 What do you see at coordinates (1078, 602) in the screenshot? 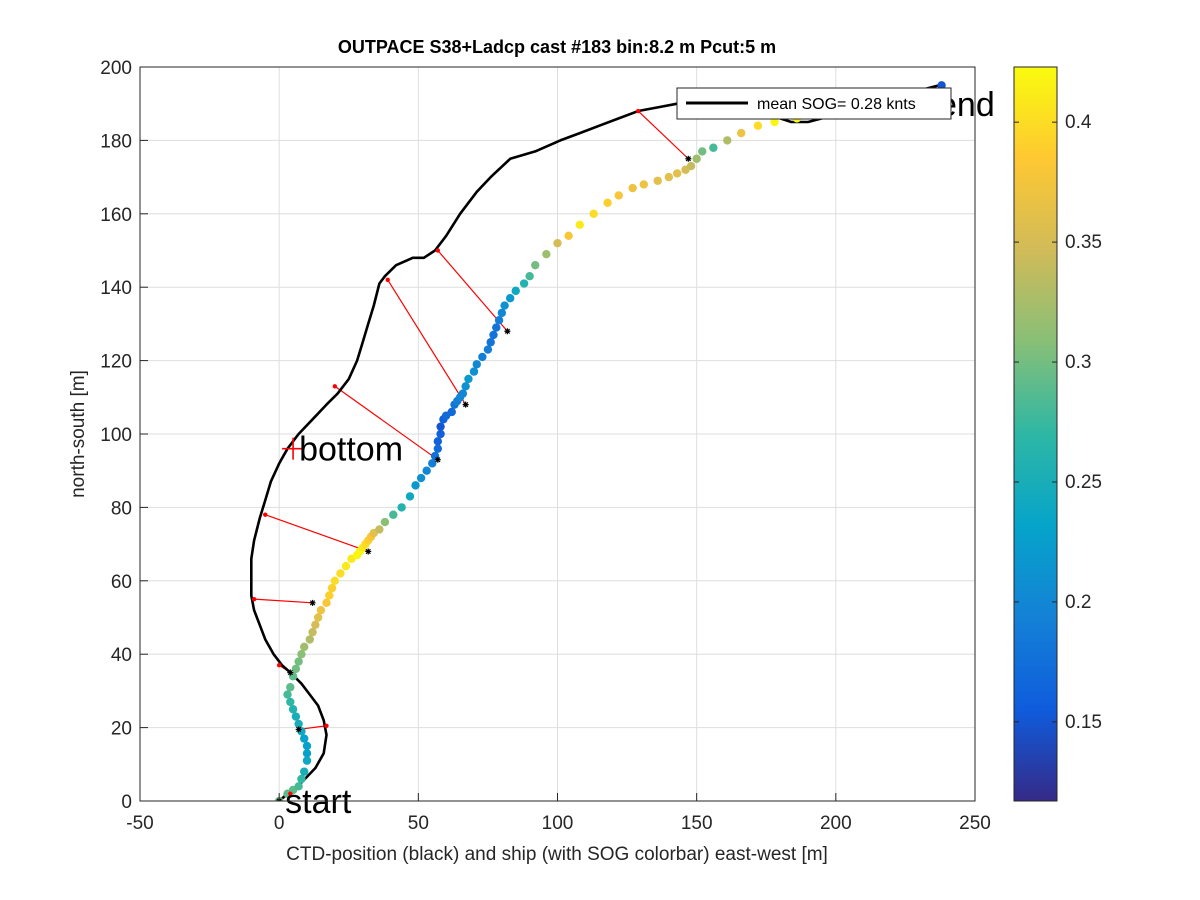
I see `colorbar-tick-label: 0.2` at bounding box center [1078, 602].